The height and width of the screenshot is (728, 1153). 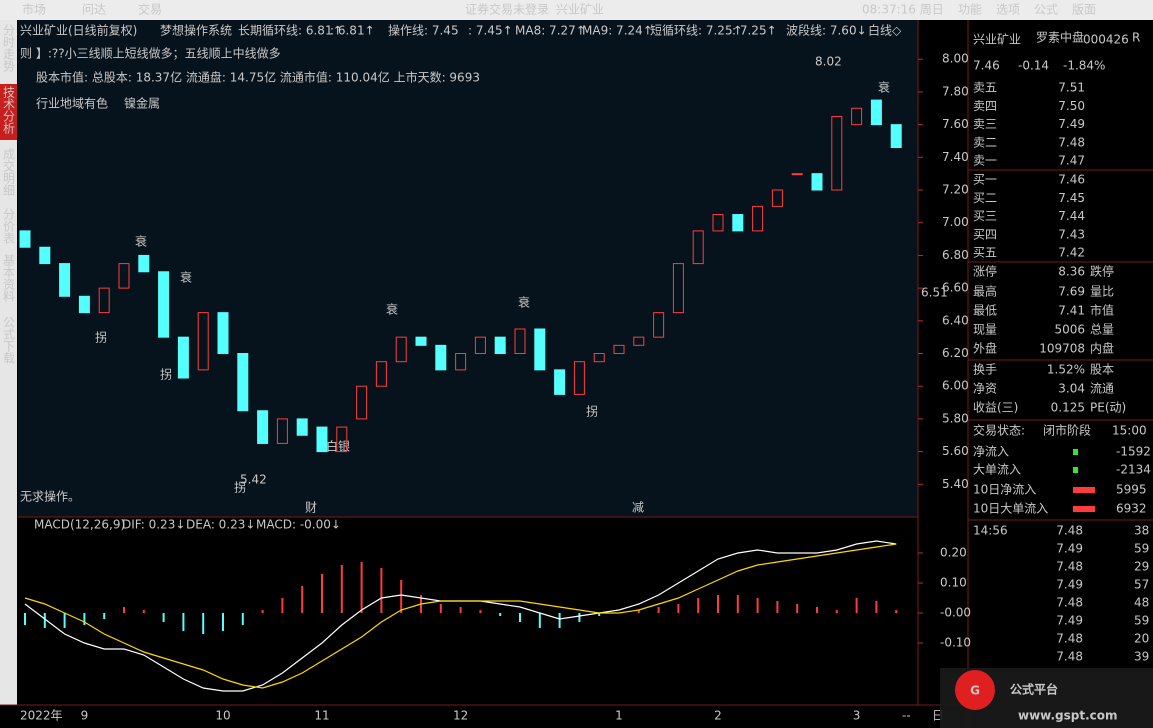 What do you see at coordinates (1102, 310) in the screenshot?
I see `stat-label: 市值` at bounding box center [1102, 310].